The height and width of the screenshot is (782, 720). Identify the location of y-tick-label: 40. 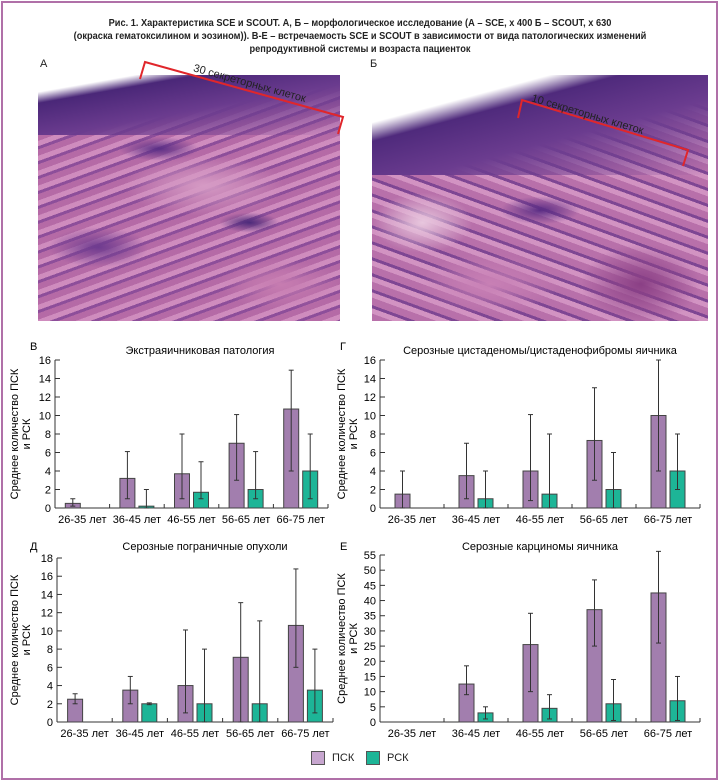
(370, 602).